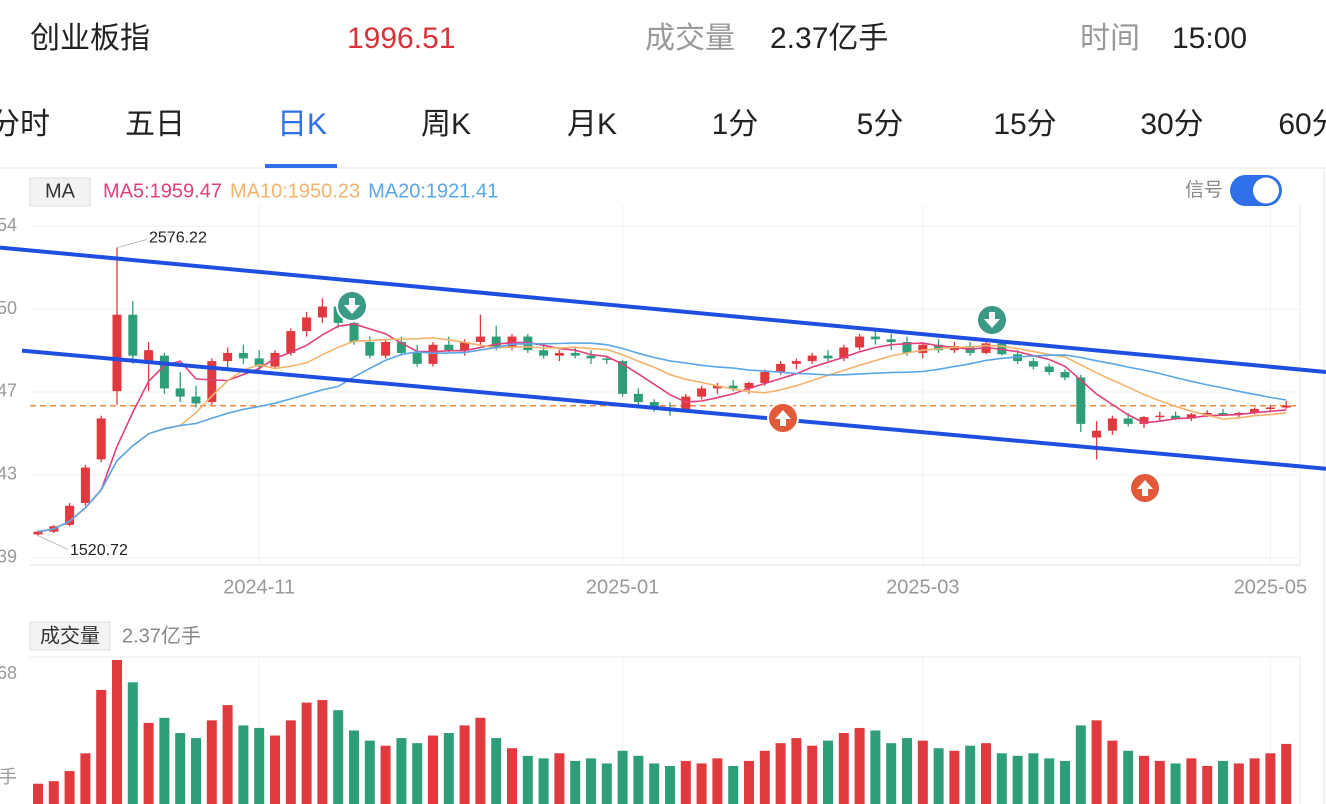  Describe the element at coordinates (302, 124) in the screenshot. I see `tab: 日K` at that location.